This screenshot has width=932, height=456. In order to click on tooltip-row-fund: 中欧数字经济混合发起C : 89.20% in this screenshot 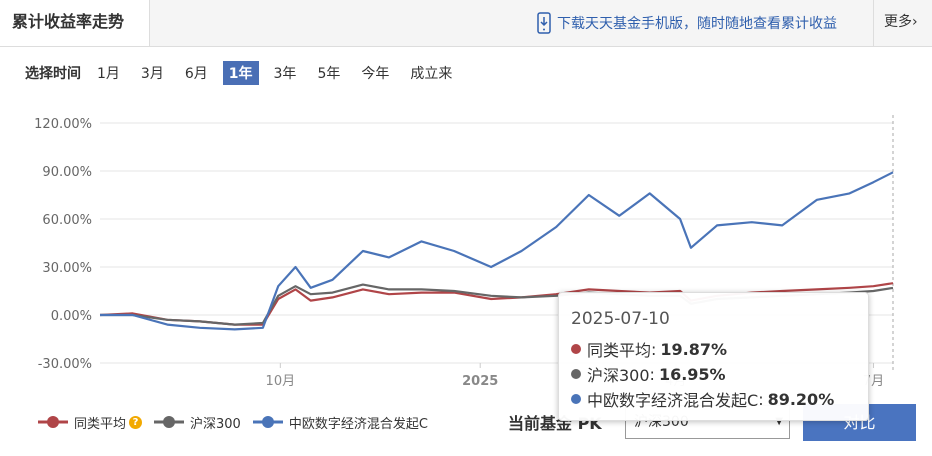, I will do `click(702, 399)`.